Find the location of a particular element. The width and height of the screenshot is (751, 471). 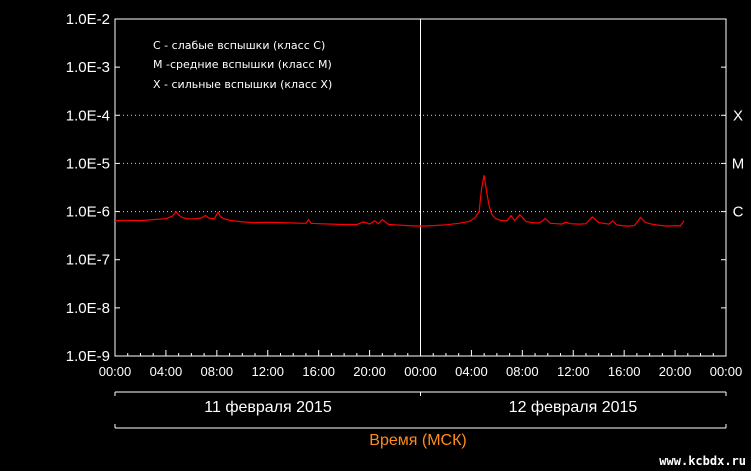

y-tick-label: 1.0E-8 is located at coordinates (88, 308).